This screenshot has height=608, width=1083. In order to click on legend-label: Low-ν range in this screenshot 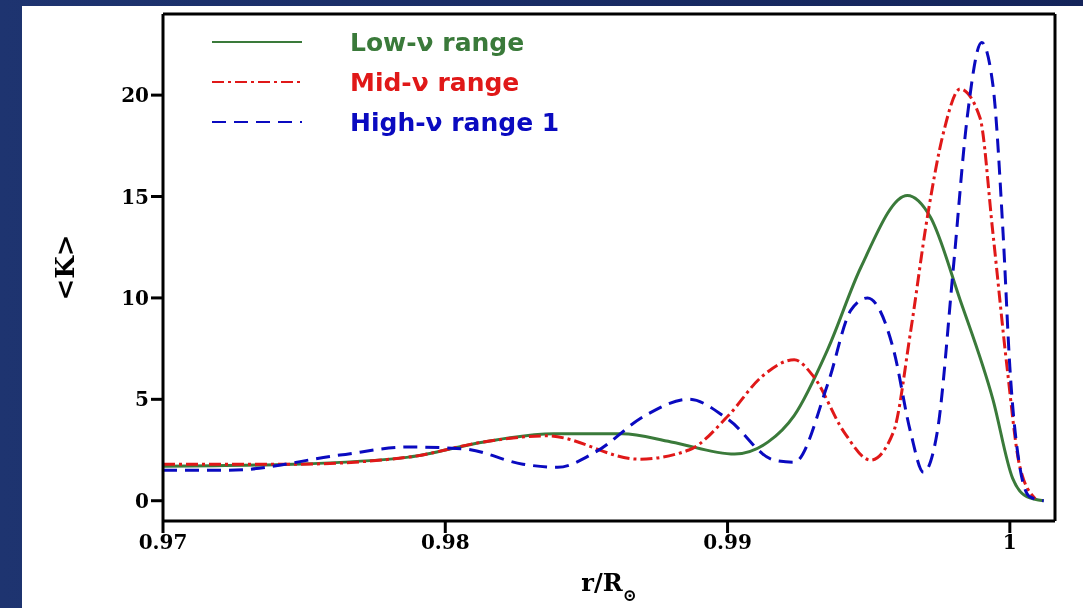, I will do `click(437, 42)`.